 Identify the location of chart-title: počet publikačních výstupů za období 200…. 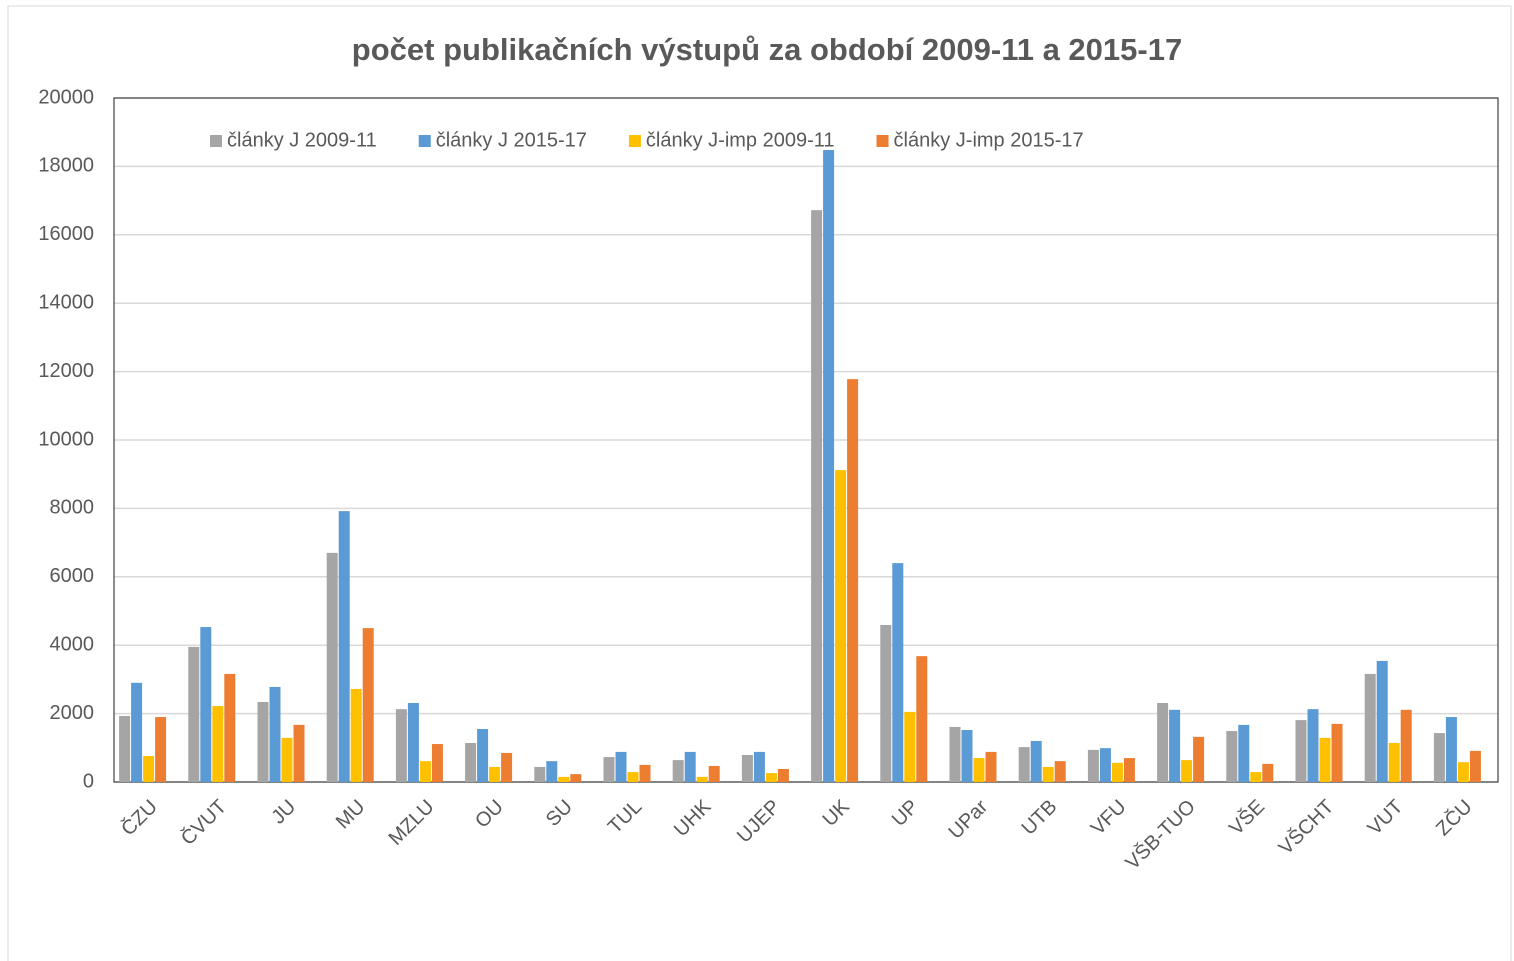
(767, 49).